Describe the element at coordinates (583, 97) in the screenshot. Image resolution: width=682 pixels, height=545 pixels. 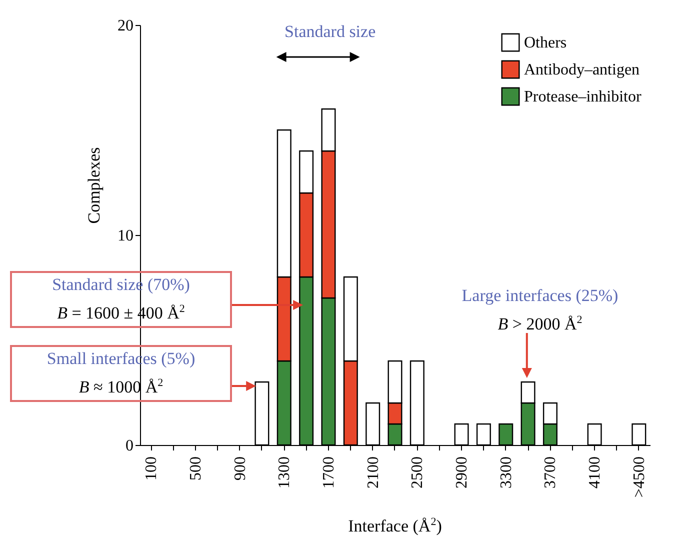
I see `legend-label: Protease–inhibitor` at that location.